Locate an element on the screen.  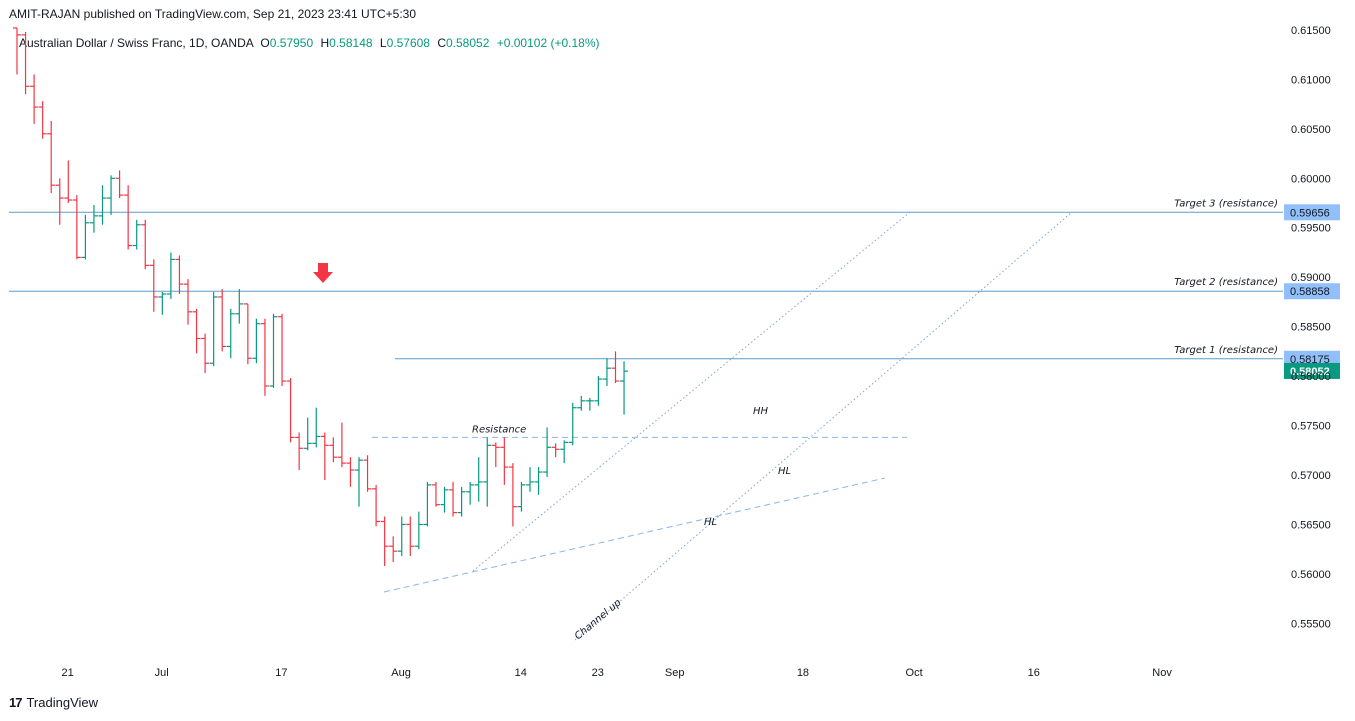
x-tick-label: 17 is located at coordinates (281, 673).